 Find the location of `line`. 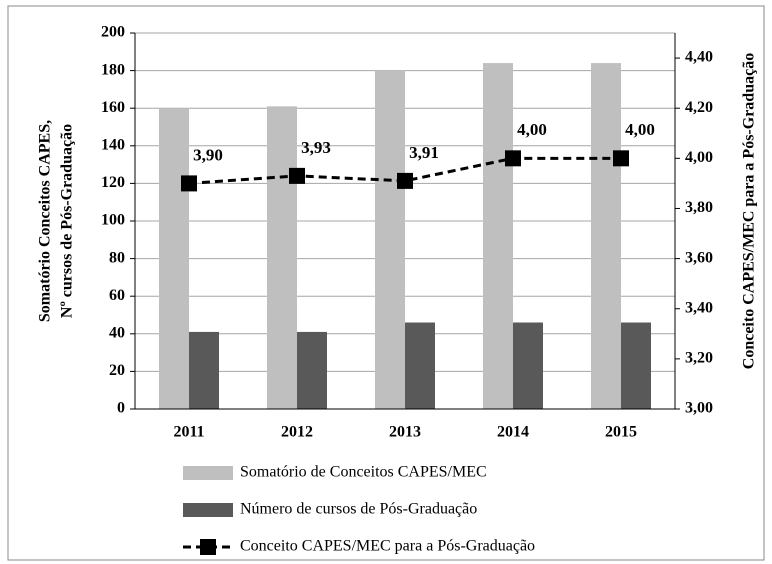

line is located at coordinates (404, 170).